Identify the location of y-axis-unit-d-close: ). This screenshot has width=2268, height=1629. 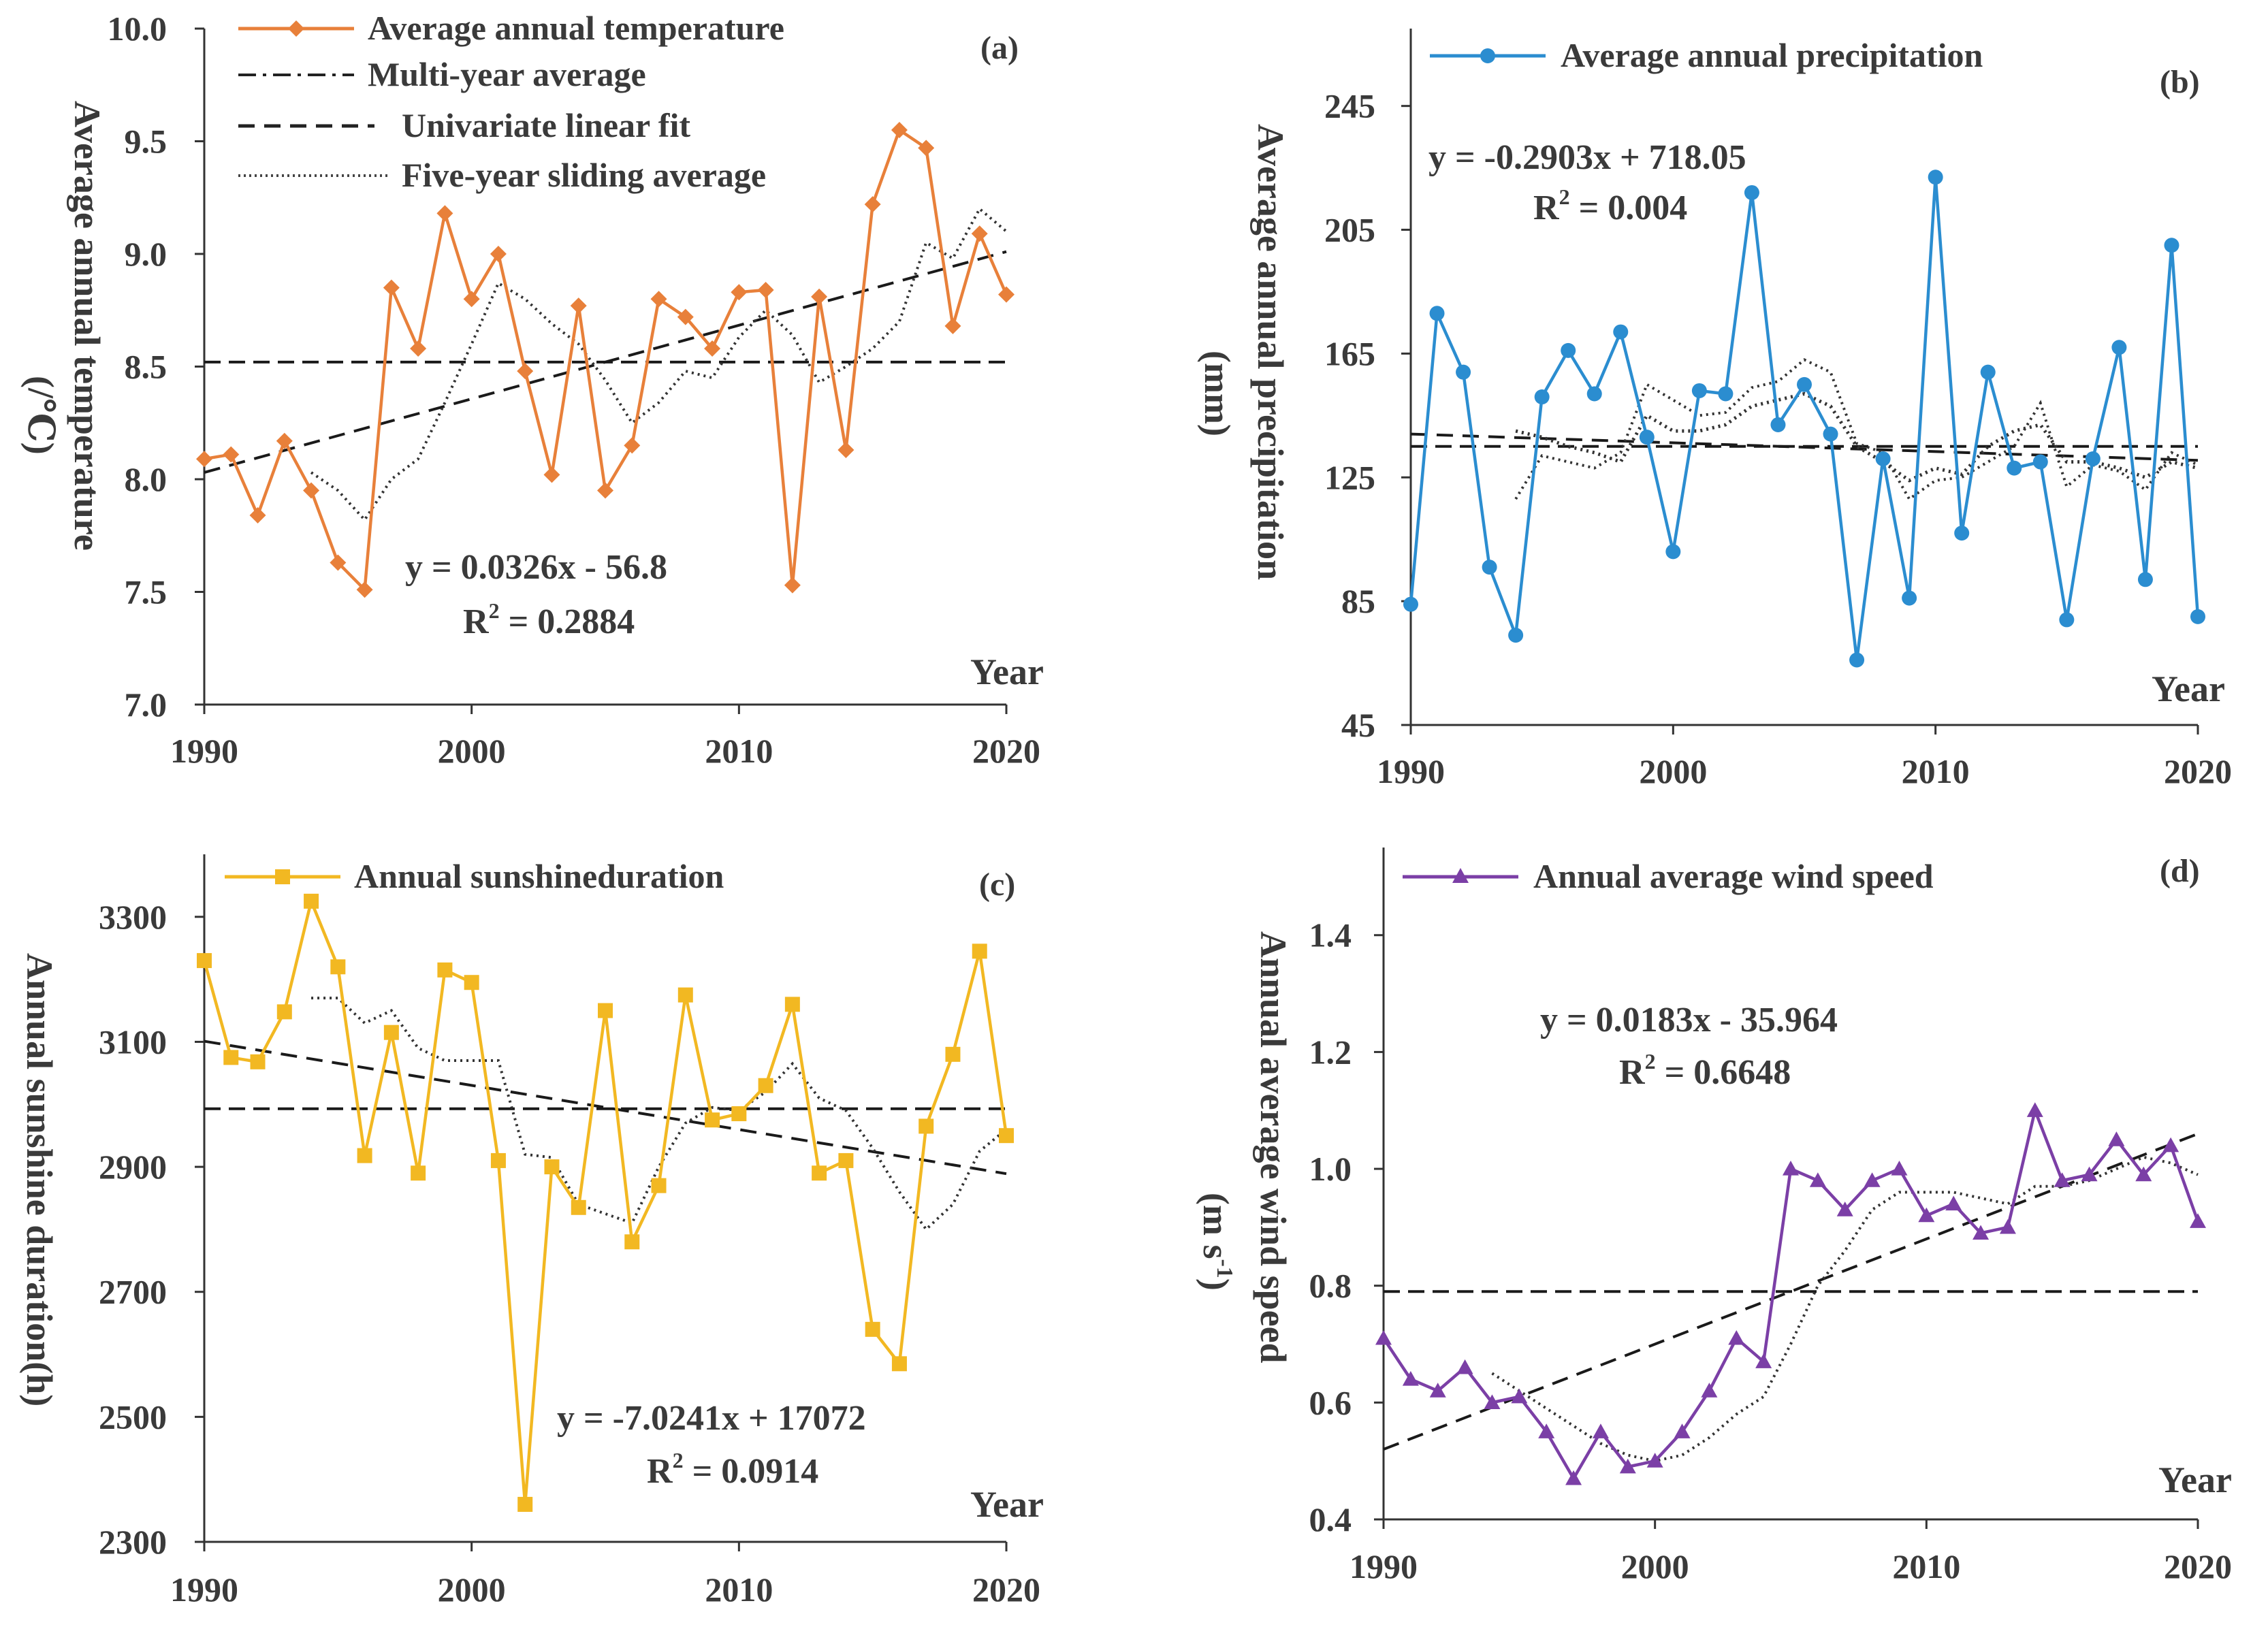
(1216, 1284).